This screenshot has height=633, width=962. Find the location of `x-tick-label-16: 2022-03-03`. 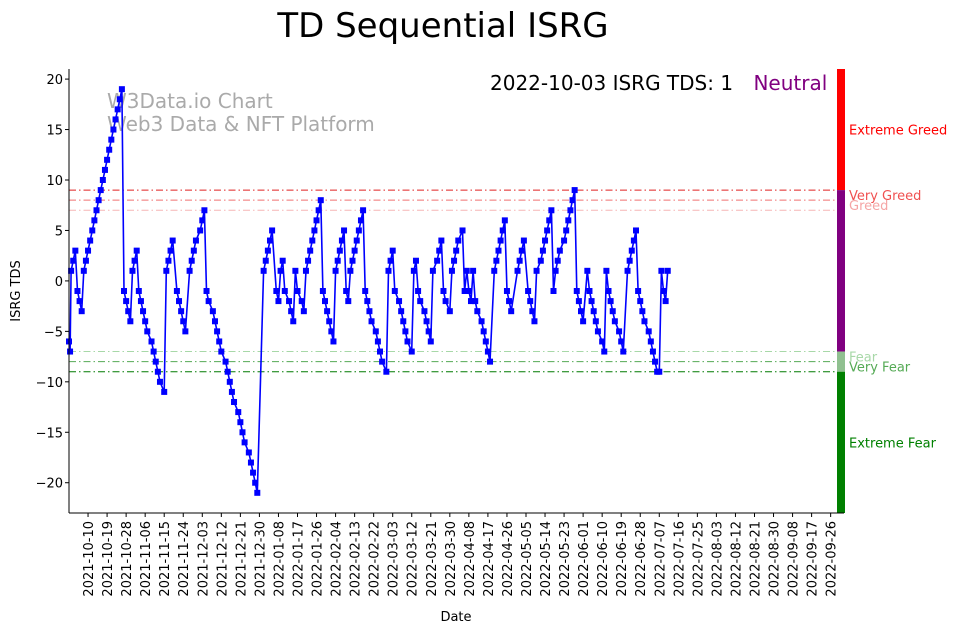

x-tick-label-16: 2022-03-03 is located at coordinates (394, 559).